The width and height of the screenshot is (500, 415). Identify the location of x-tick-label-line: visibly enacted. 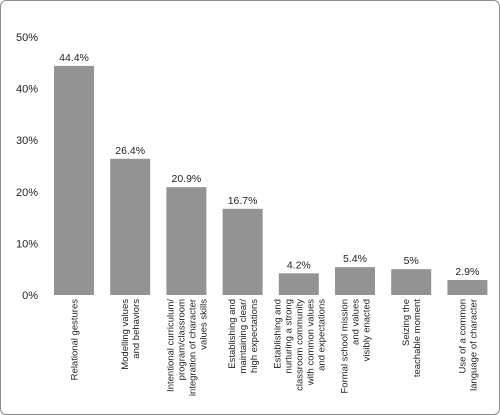
(367, 330).